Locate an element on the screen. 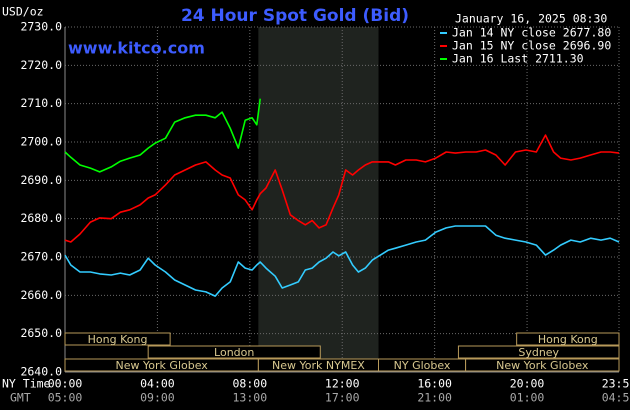 The width and height of the screenshot is (630, 410). x2-tick-label: 21:00 is located at coordinates (434, 398).